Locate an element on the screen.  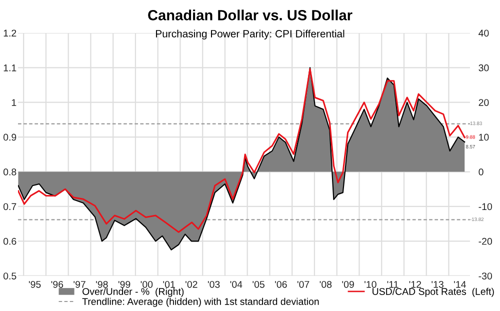
x-tick-label: '13 is located at coordinates (438, 284).